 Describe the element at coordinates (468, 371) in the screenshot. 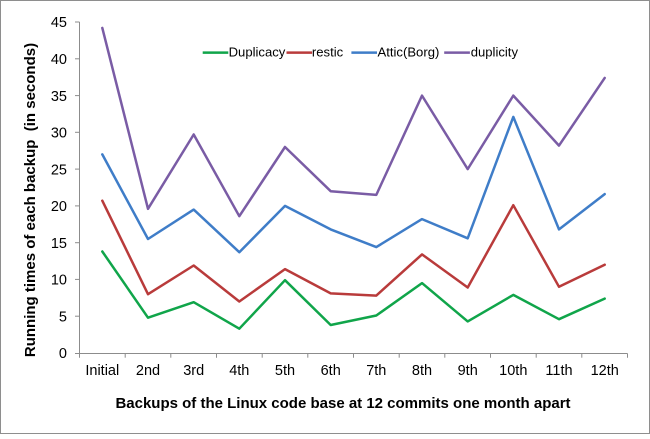

I see `svg-text: 9th` at that location.